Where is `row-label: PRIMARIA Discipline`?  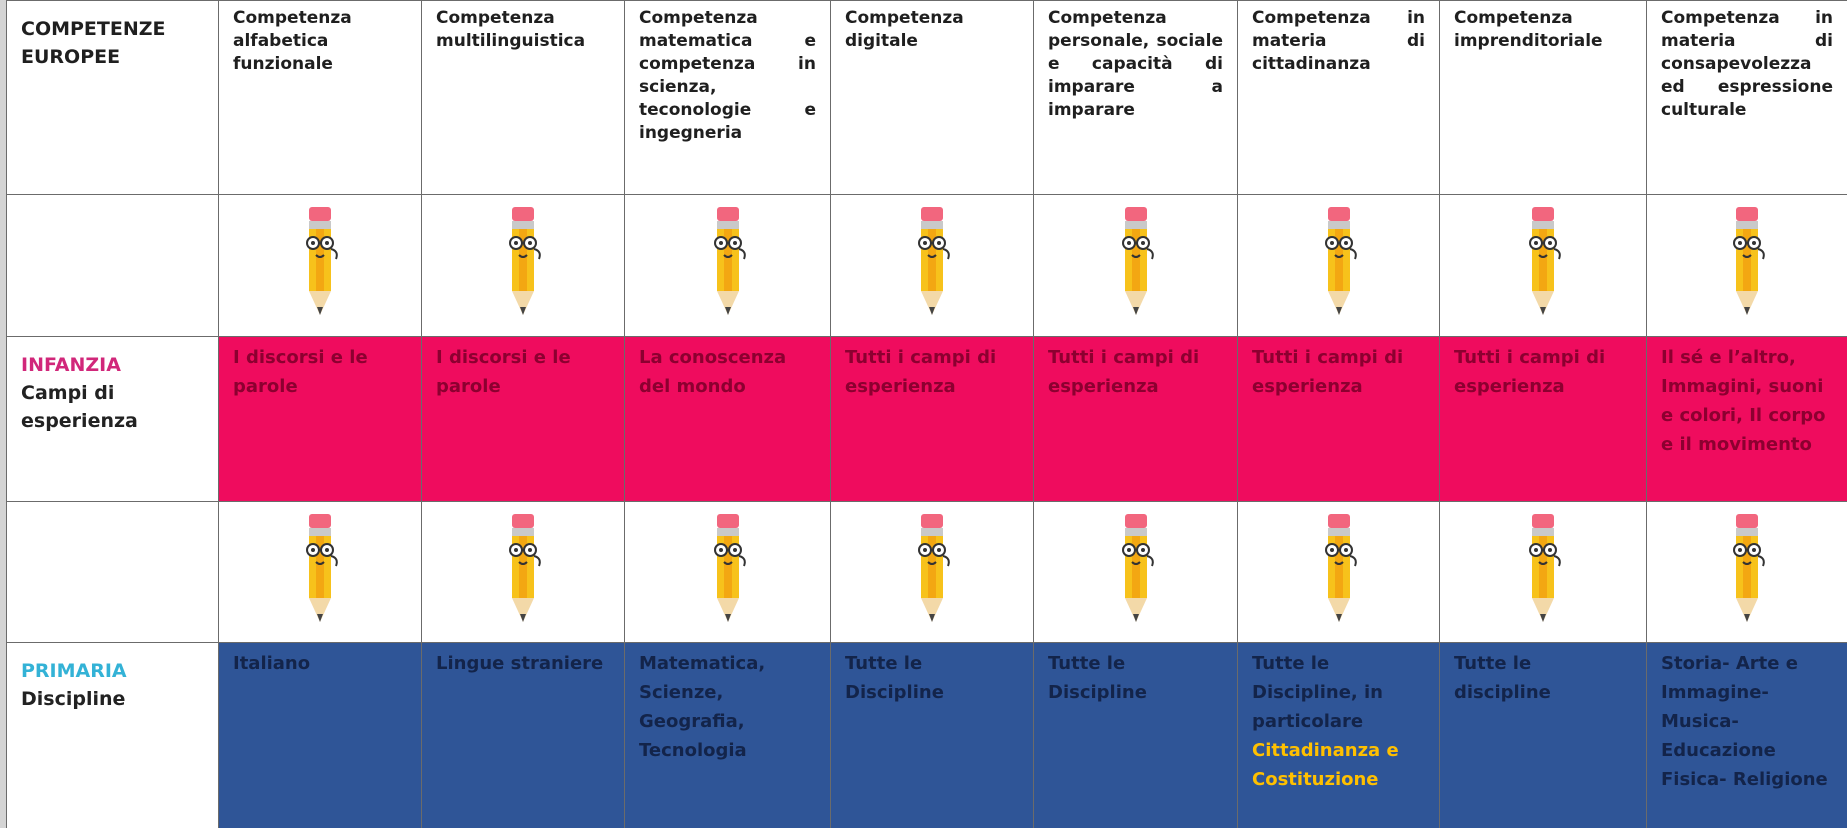 row-label: PRIMARIA Discipline is located at coordinates (112, 735).